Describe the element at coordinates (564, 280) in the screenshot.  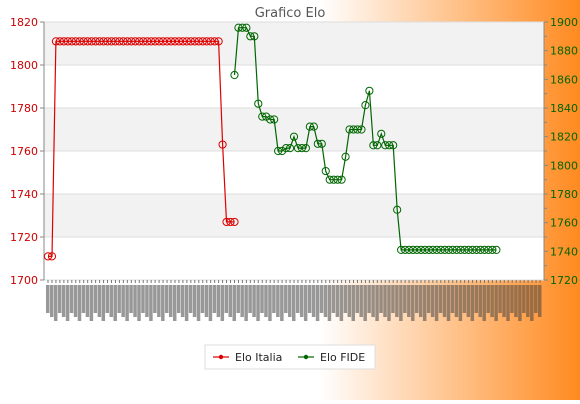
I see `y-right-tick-label: 1720` at that location.